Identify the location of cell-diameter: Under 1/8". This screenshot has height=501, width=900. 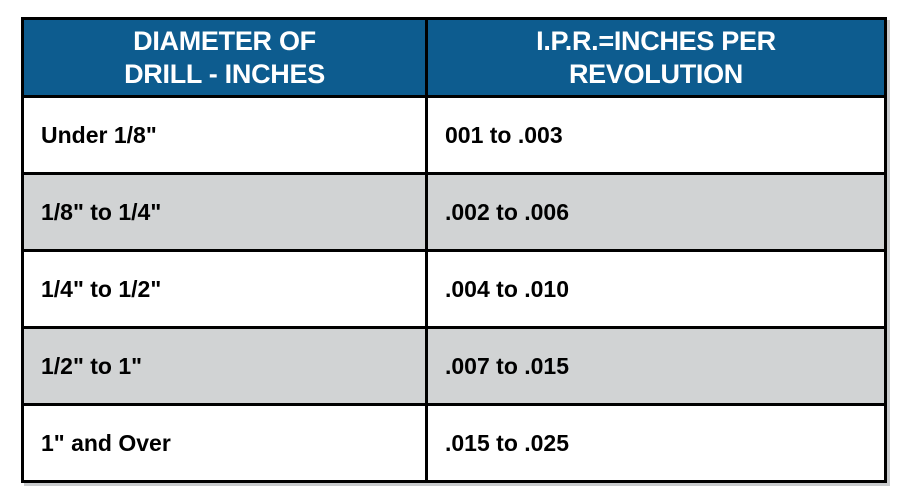
(224, 135).